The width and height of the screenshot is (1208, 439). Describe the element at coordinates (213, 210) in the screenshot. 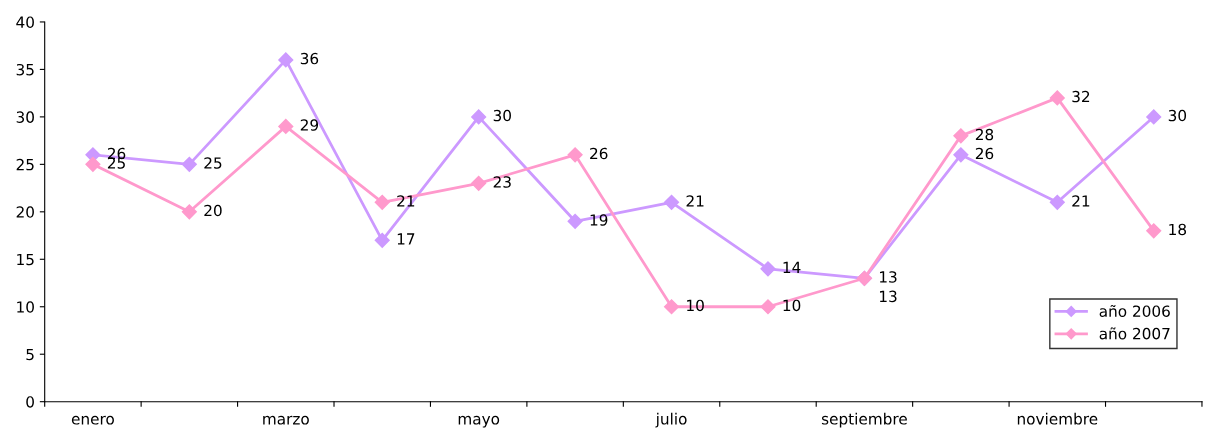

I see `data-label: 20` at that location.